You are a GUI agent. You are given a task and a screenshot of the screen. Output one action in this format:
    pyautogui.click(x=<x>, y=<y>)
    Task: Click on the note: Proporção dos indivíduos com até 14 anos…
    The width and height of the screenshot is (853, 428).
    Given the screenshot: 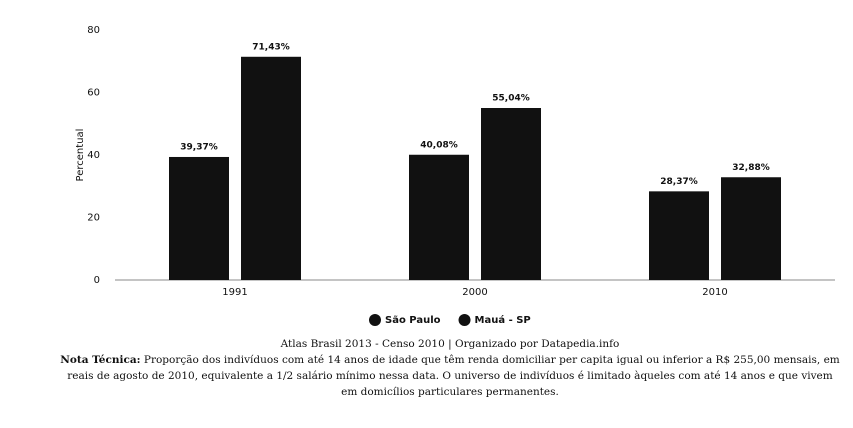 What is the action you would take?
    pyautogui.click(x=453, y=376)
    